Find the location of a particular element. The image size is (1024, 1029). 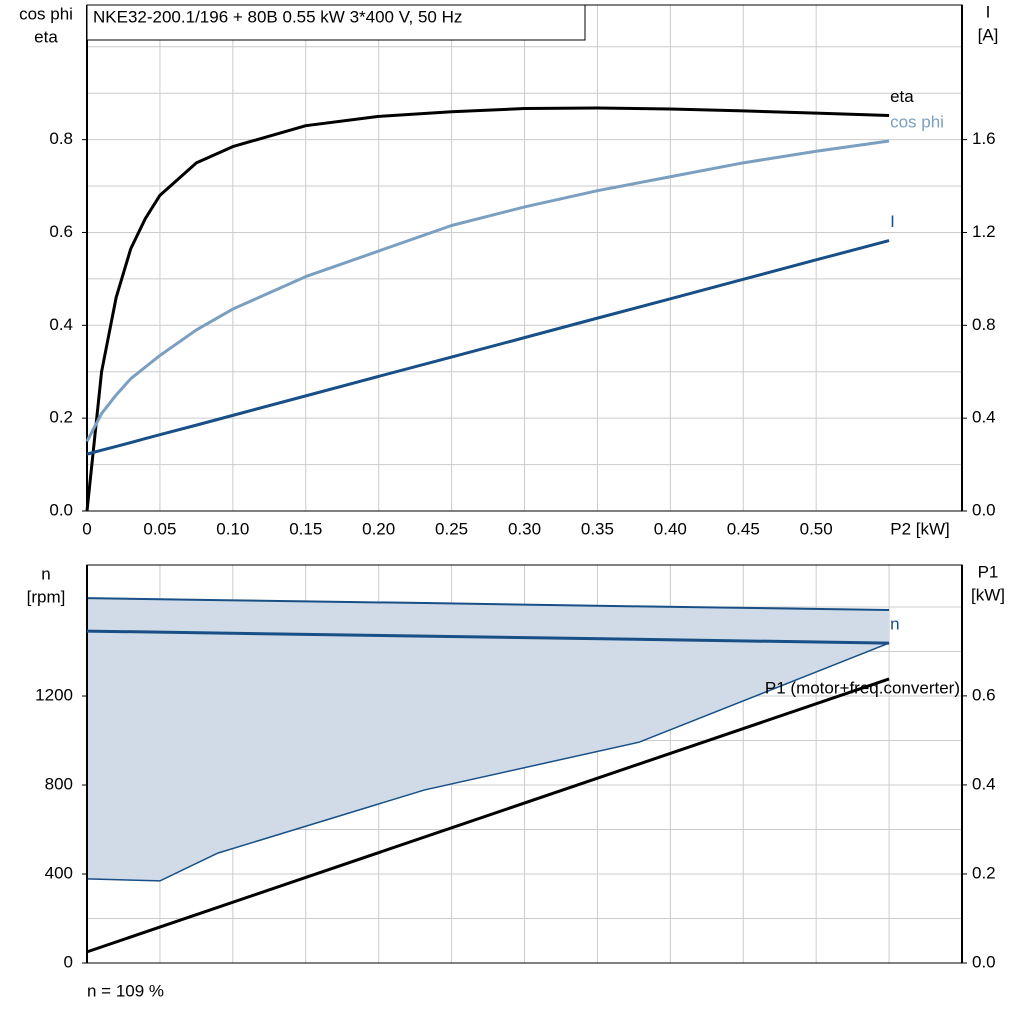

y2-tick-label: 0.2 is located at coordinates (984, 872).